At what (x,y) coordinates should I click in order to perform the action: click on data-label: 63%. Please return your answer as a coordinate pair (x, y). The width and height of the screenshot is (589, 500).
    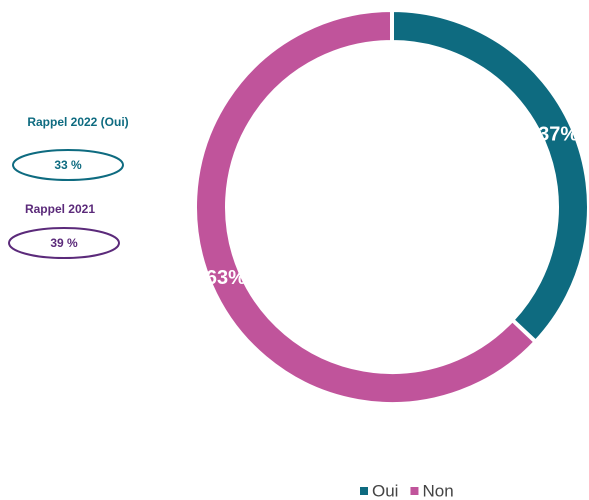
    Looking at the image, I should click on (226, 278).